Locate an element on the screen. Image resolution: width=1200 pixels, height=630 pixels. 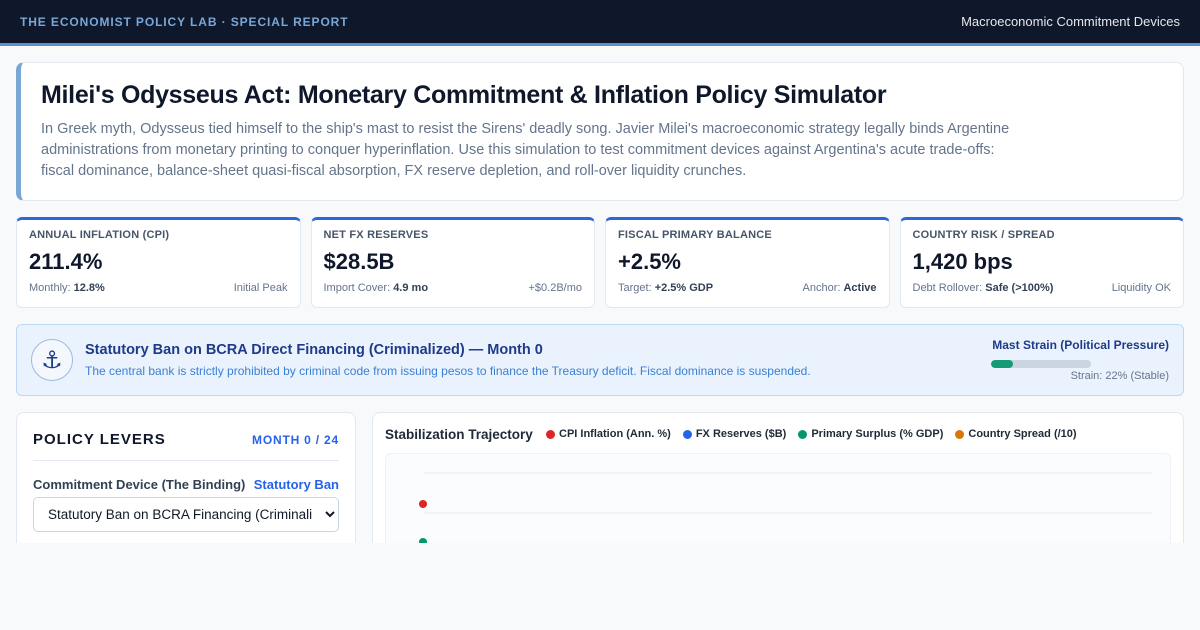
mast-strain-status: Strain: 22% (Stable) is located at coordinates (1119, 376).